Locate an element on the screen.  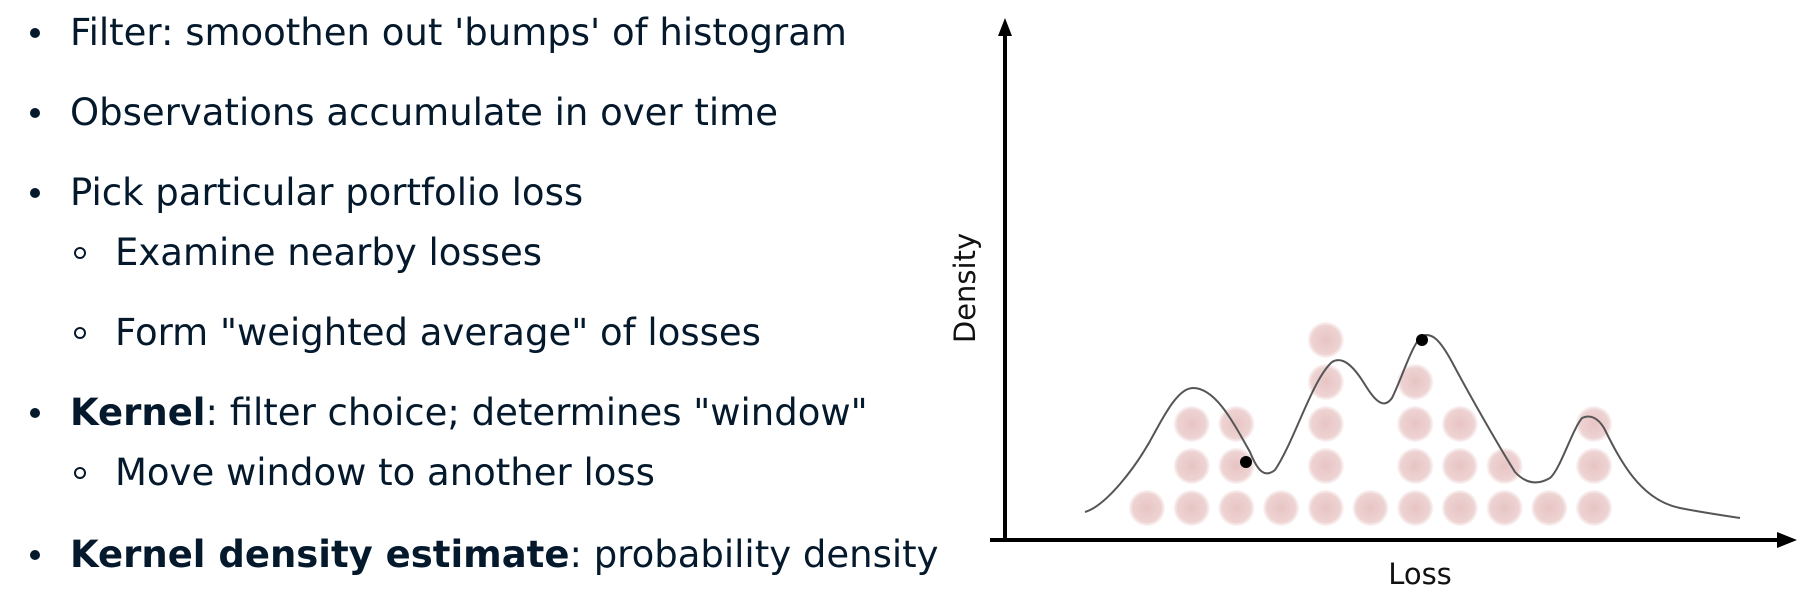
sub-bullet-move-window: Move window to another loss is located at coordinates (364, 472).